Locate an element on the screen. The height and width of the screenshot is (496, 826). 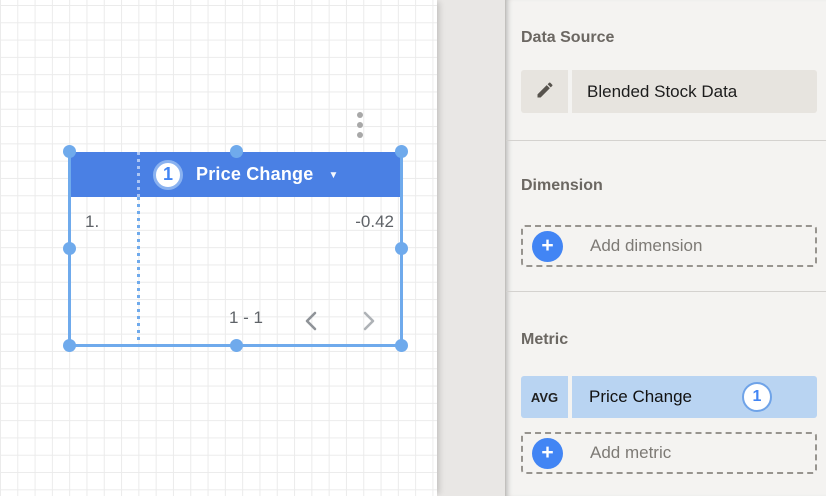
pencil-icon is located at coordinates (545, 91).